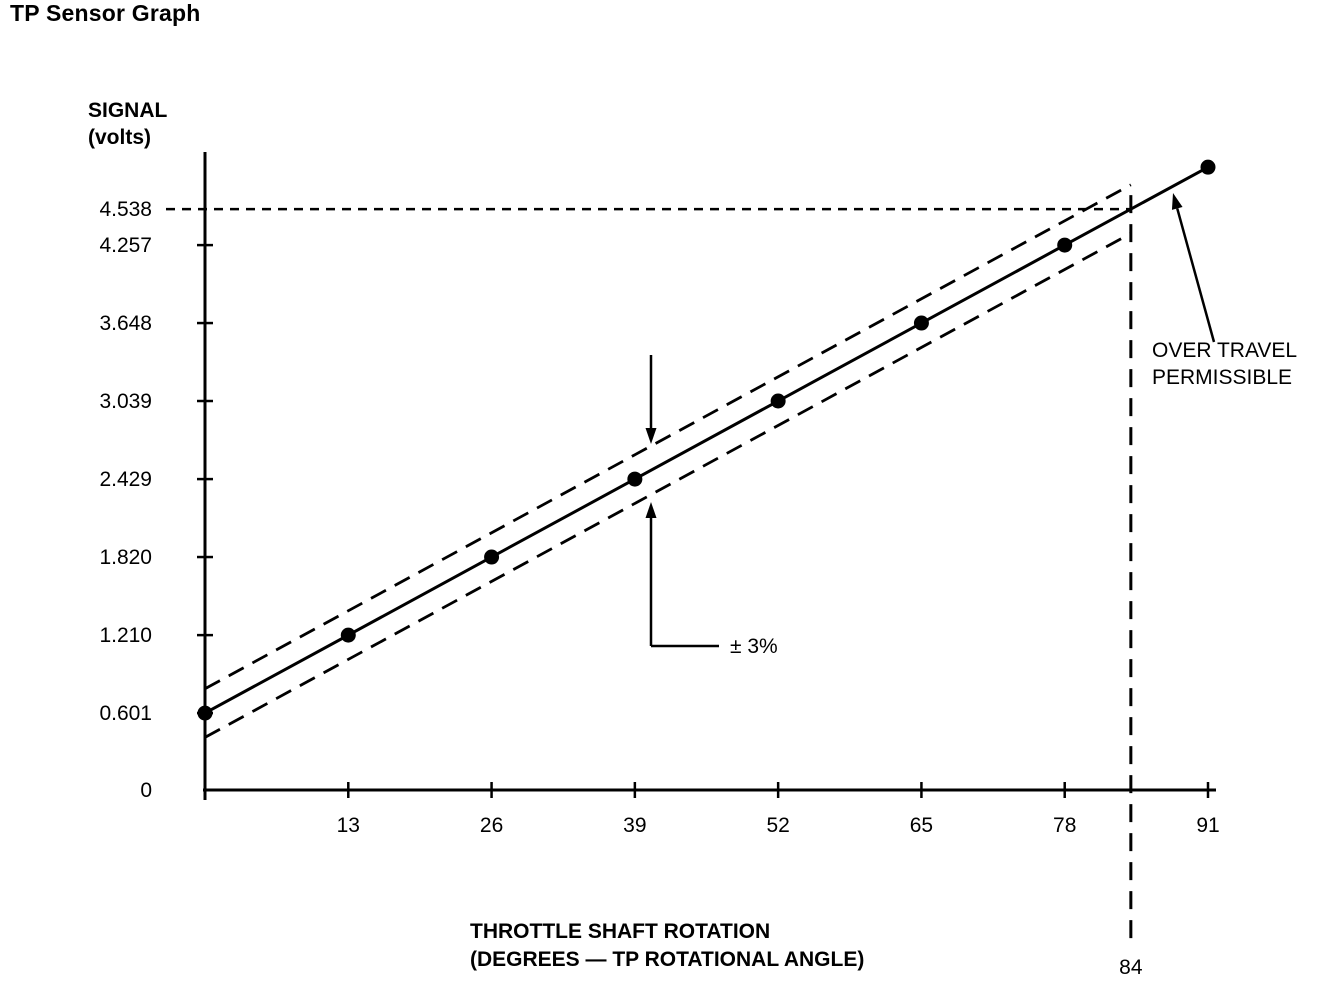 Image resolution: width=1328 pixels, height=986 pixels. Describe the element at coordinates (105, 13) in the screenshot. I see `page-title: TP Sensor Graph` at that location.